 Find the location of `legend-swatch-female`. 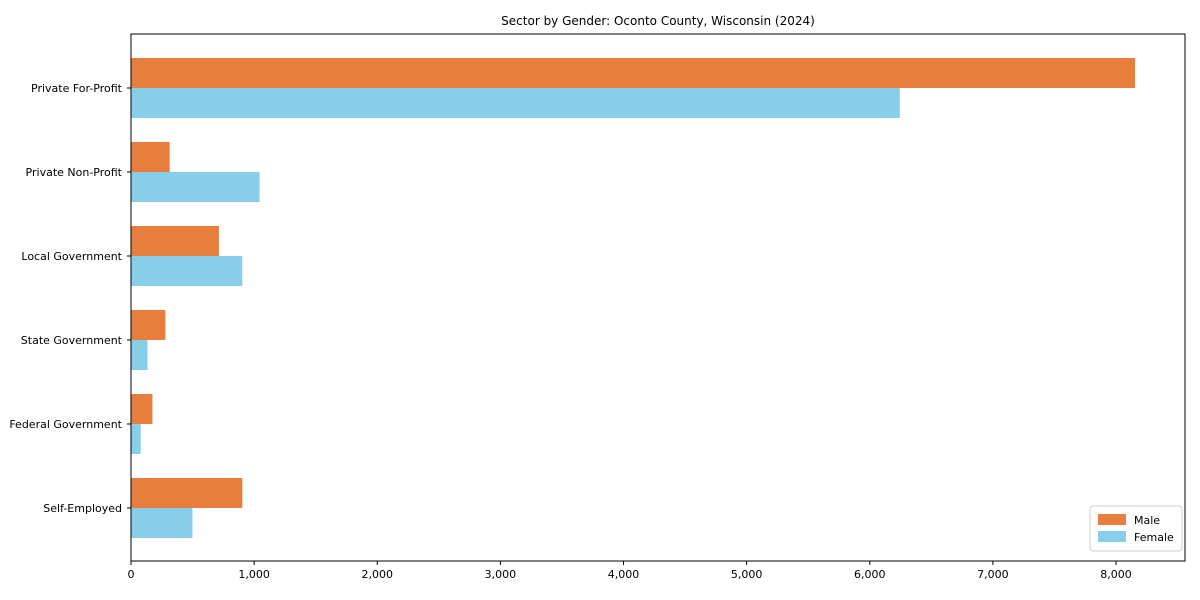

legend-swatch-female is located at coordinates (1112, 536).